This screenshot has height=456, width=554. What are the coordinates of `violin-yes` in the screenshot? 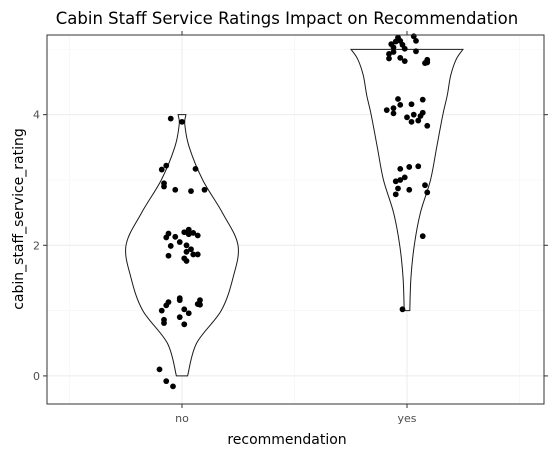 It's located at (407, 180).